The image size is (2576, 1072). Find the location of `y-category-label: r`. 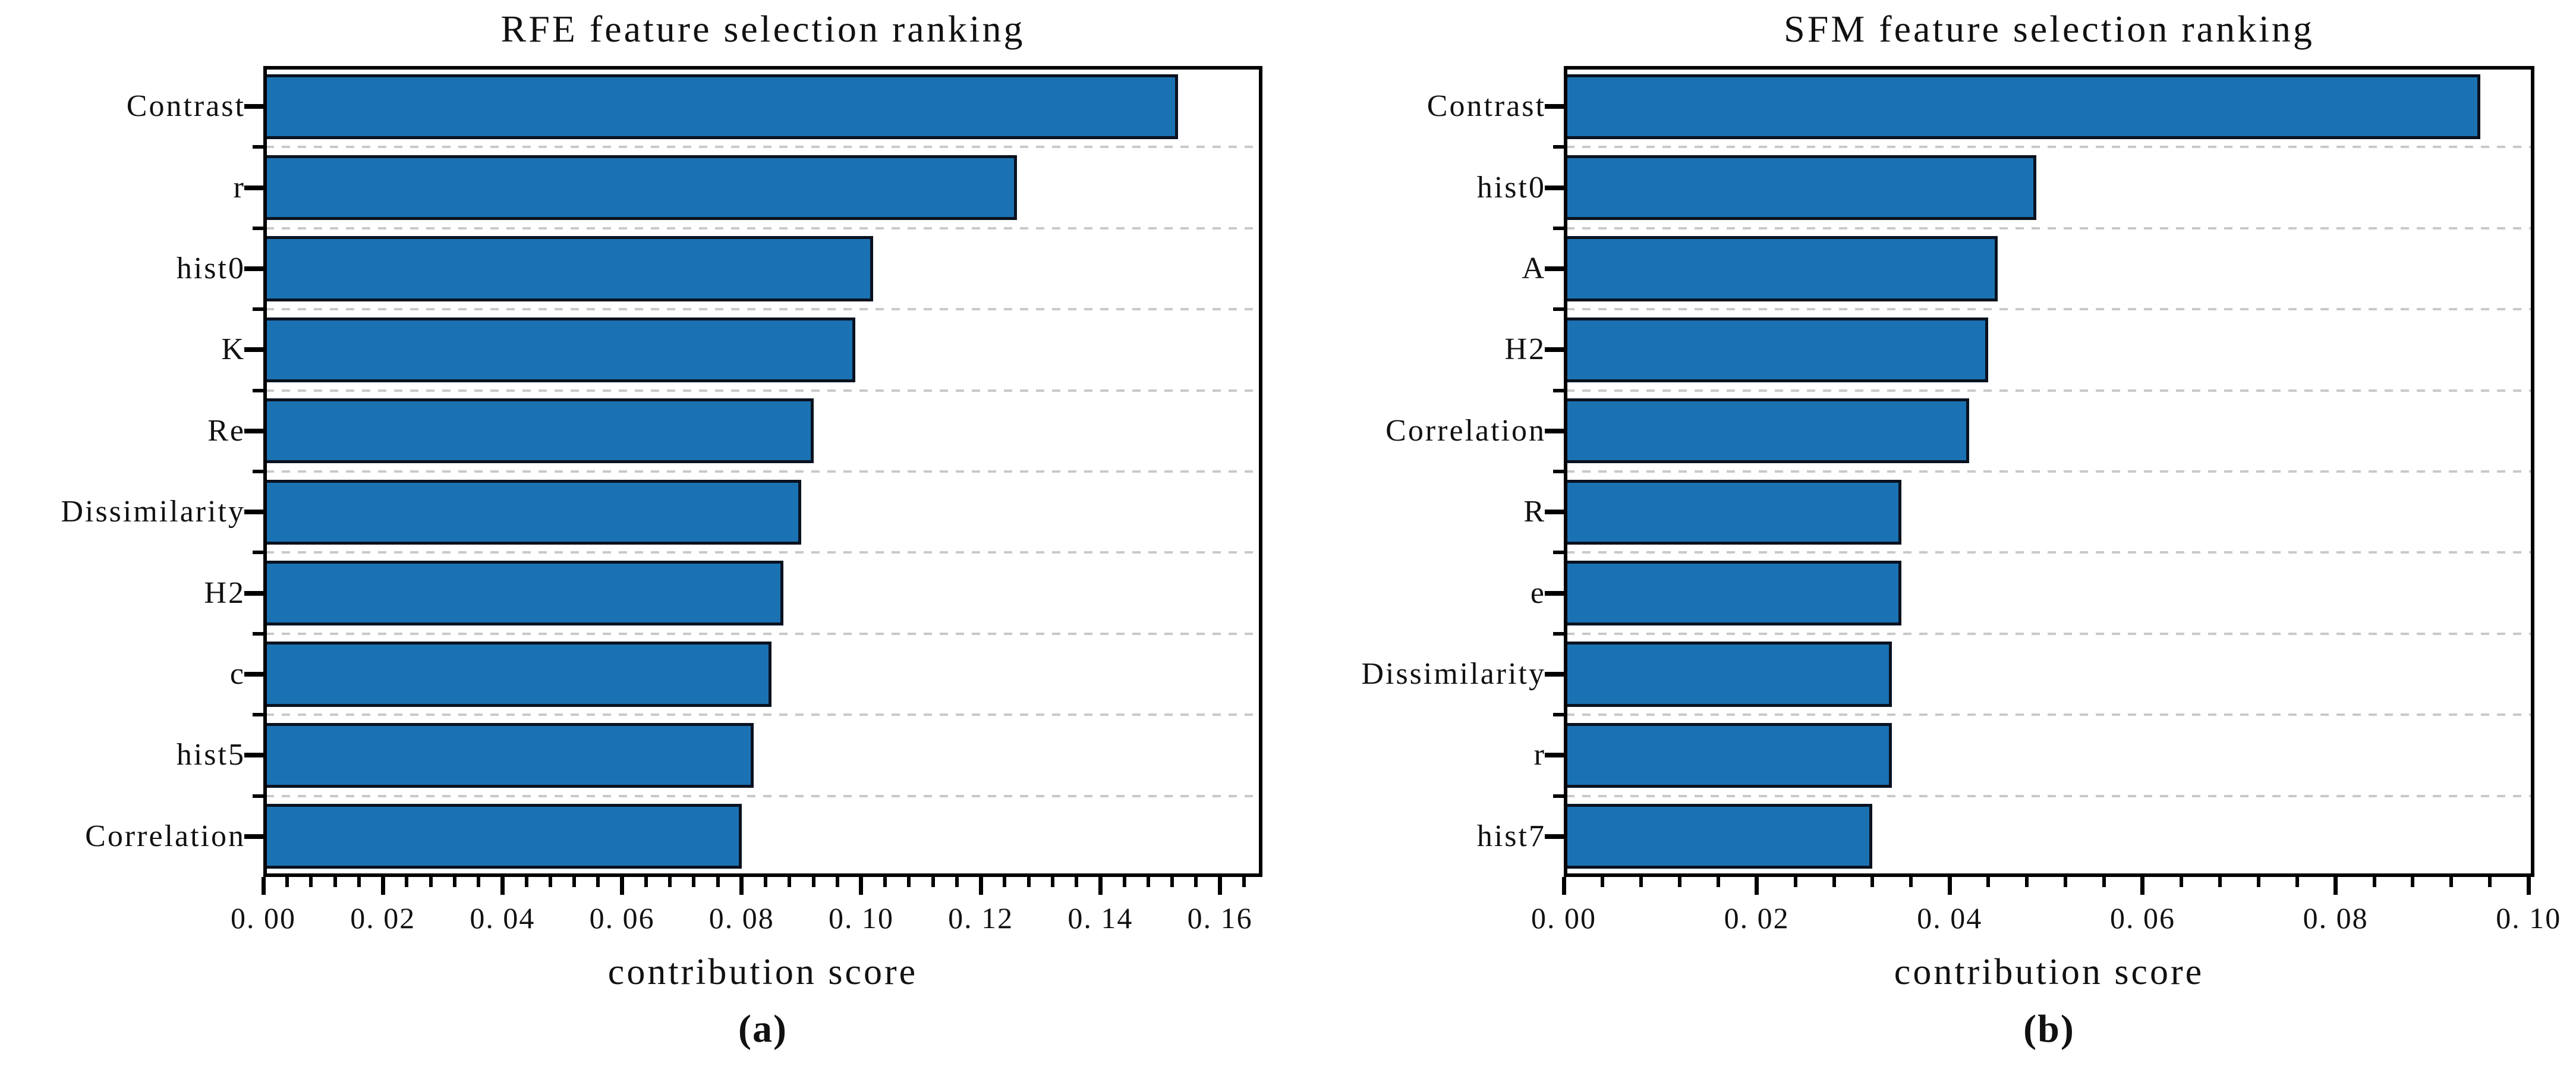

y-category-label: r is located at coordinates (239, 187).